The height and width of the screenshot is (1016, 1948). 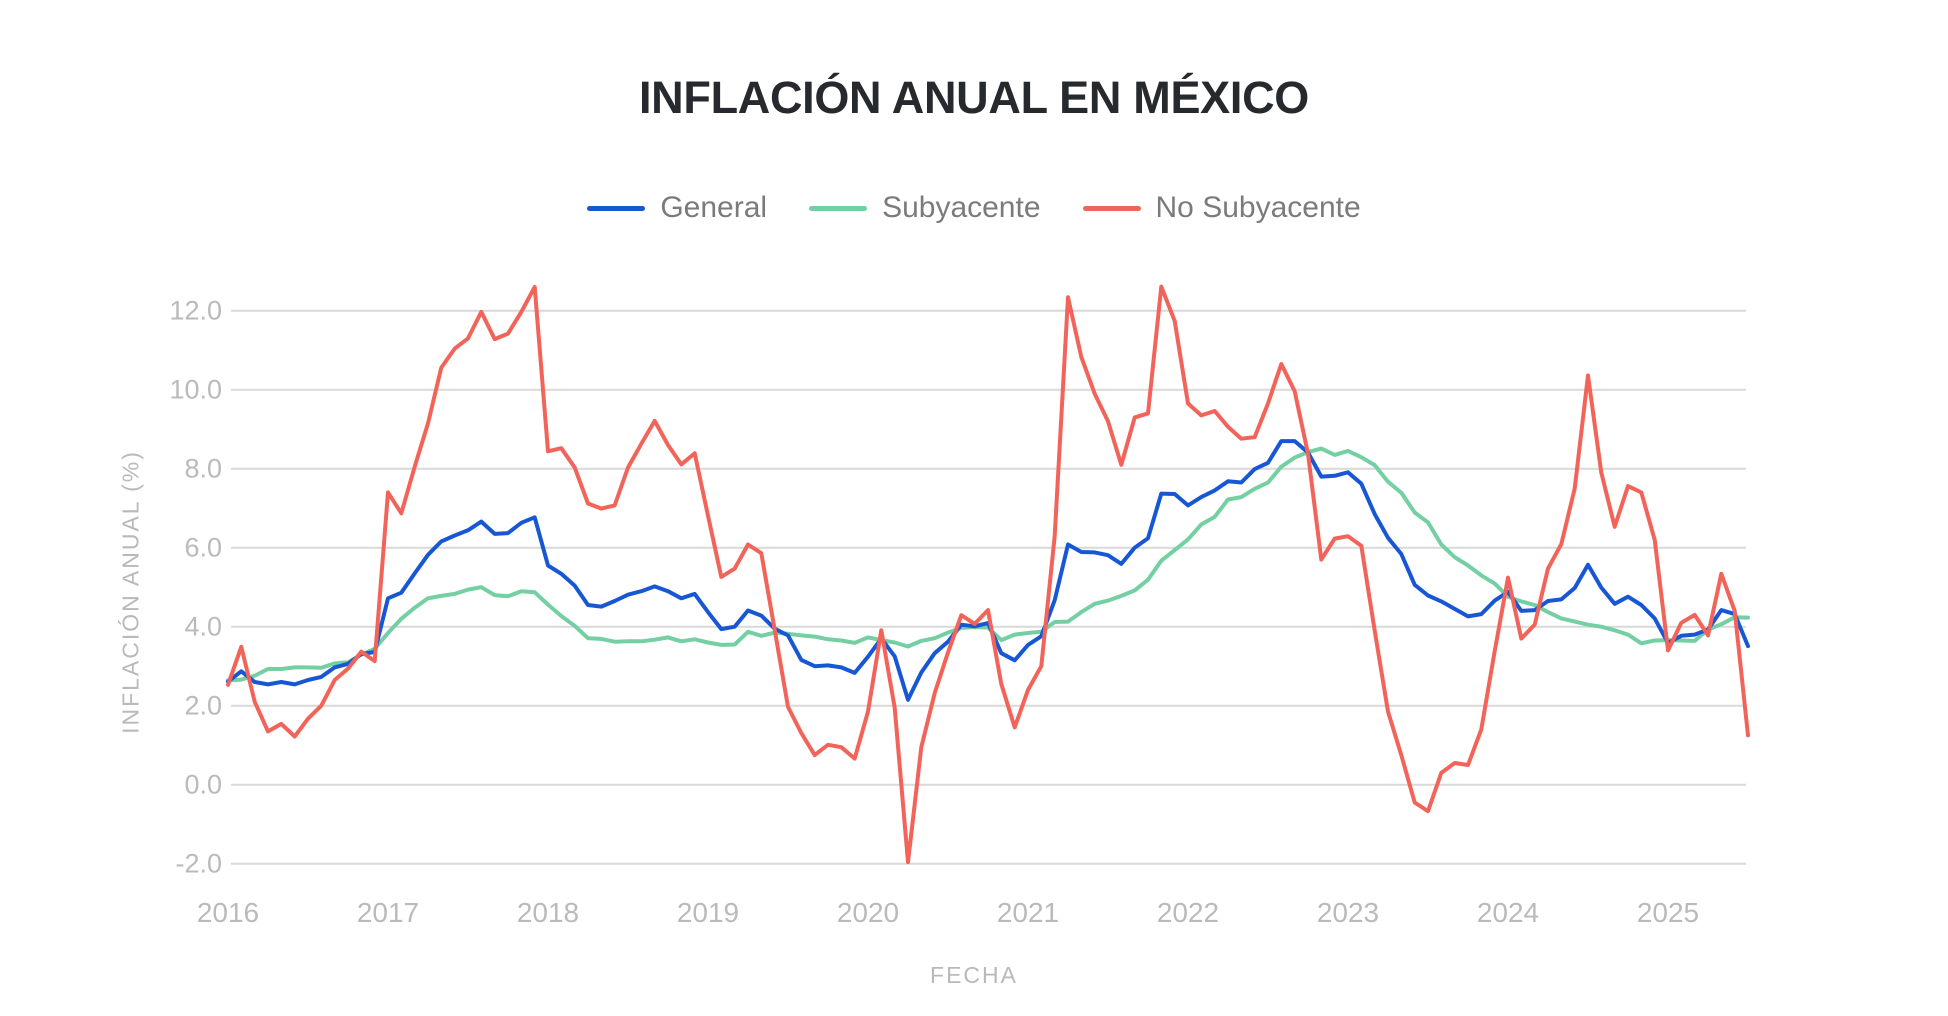 What do you see at coordinates (203, 706) in the screenshot?
I see `y-tick-label: 2.0` at bounding box center [203, 706].